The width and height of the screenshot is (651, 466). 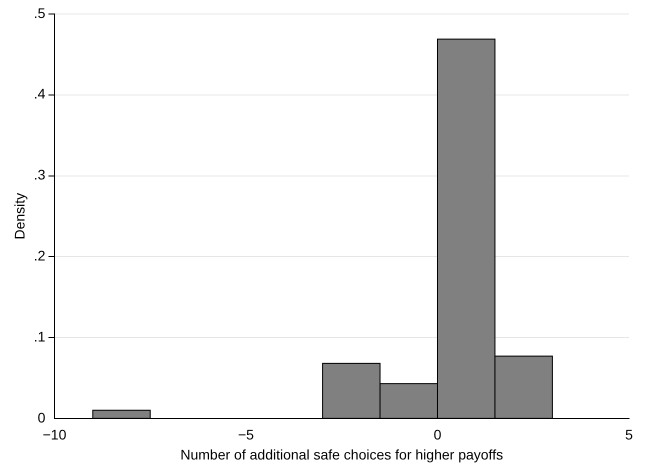 I want to click on y-tick-label: .5, so click(x=40, y=12).